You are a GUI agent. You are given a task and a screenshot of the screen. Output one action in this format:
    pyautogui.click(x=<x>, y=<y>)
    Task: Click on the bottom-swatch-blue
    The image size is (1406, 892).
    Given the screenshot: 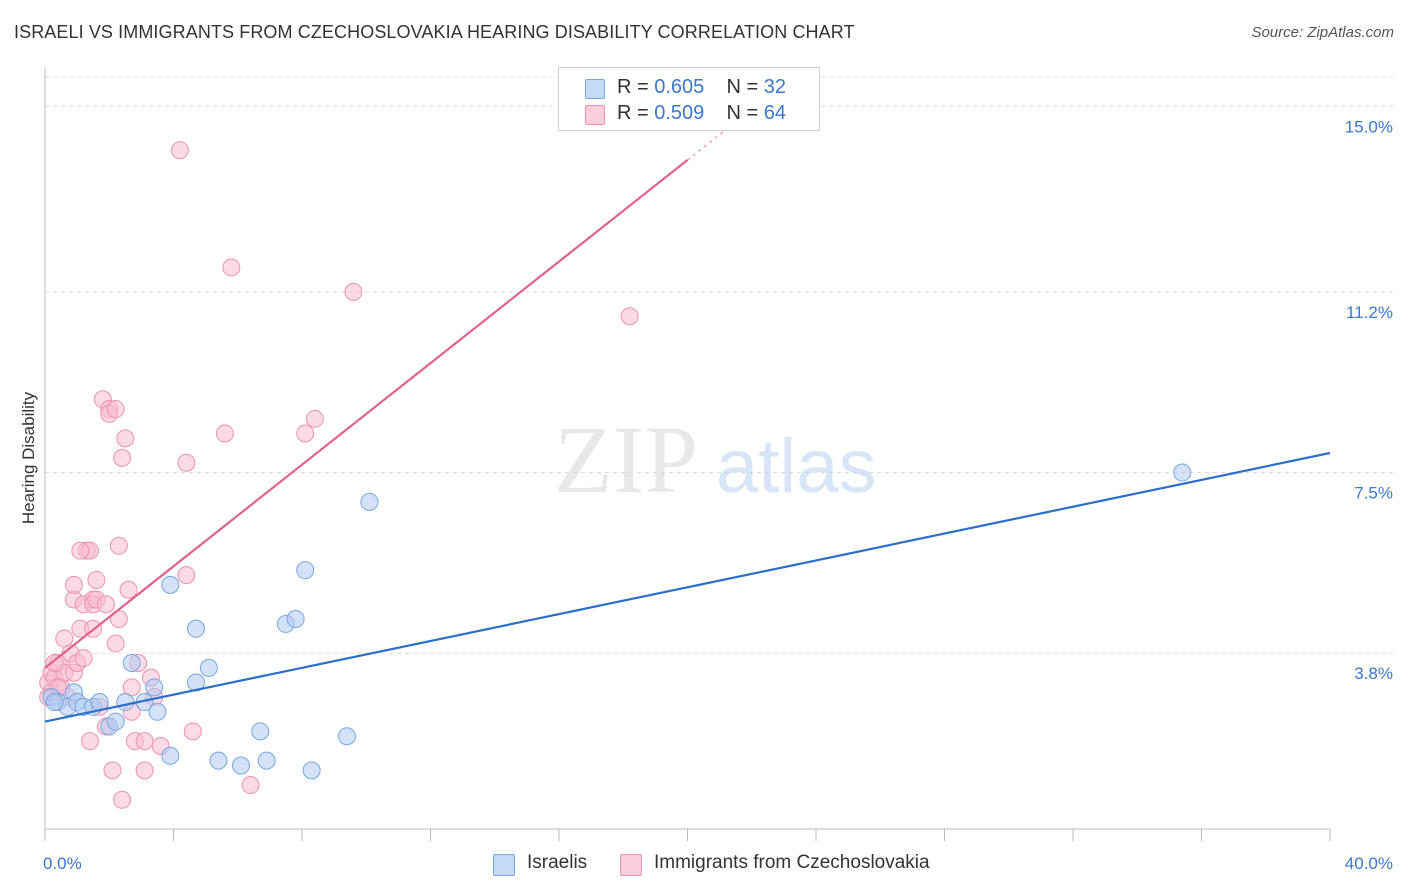 What is the action you would take?
    pyautogui.click(x=504, y=865)
    